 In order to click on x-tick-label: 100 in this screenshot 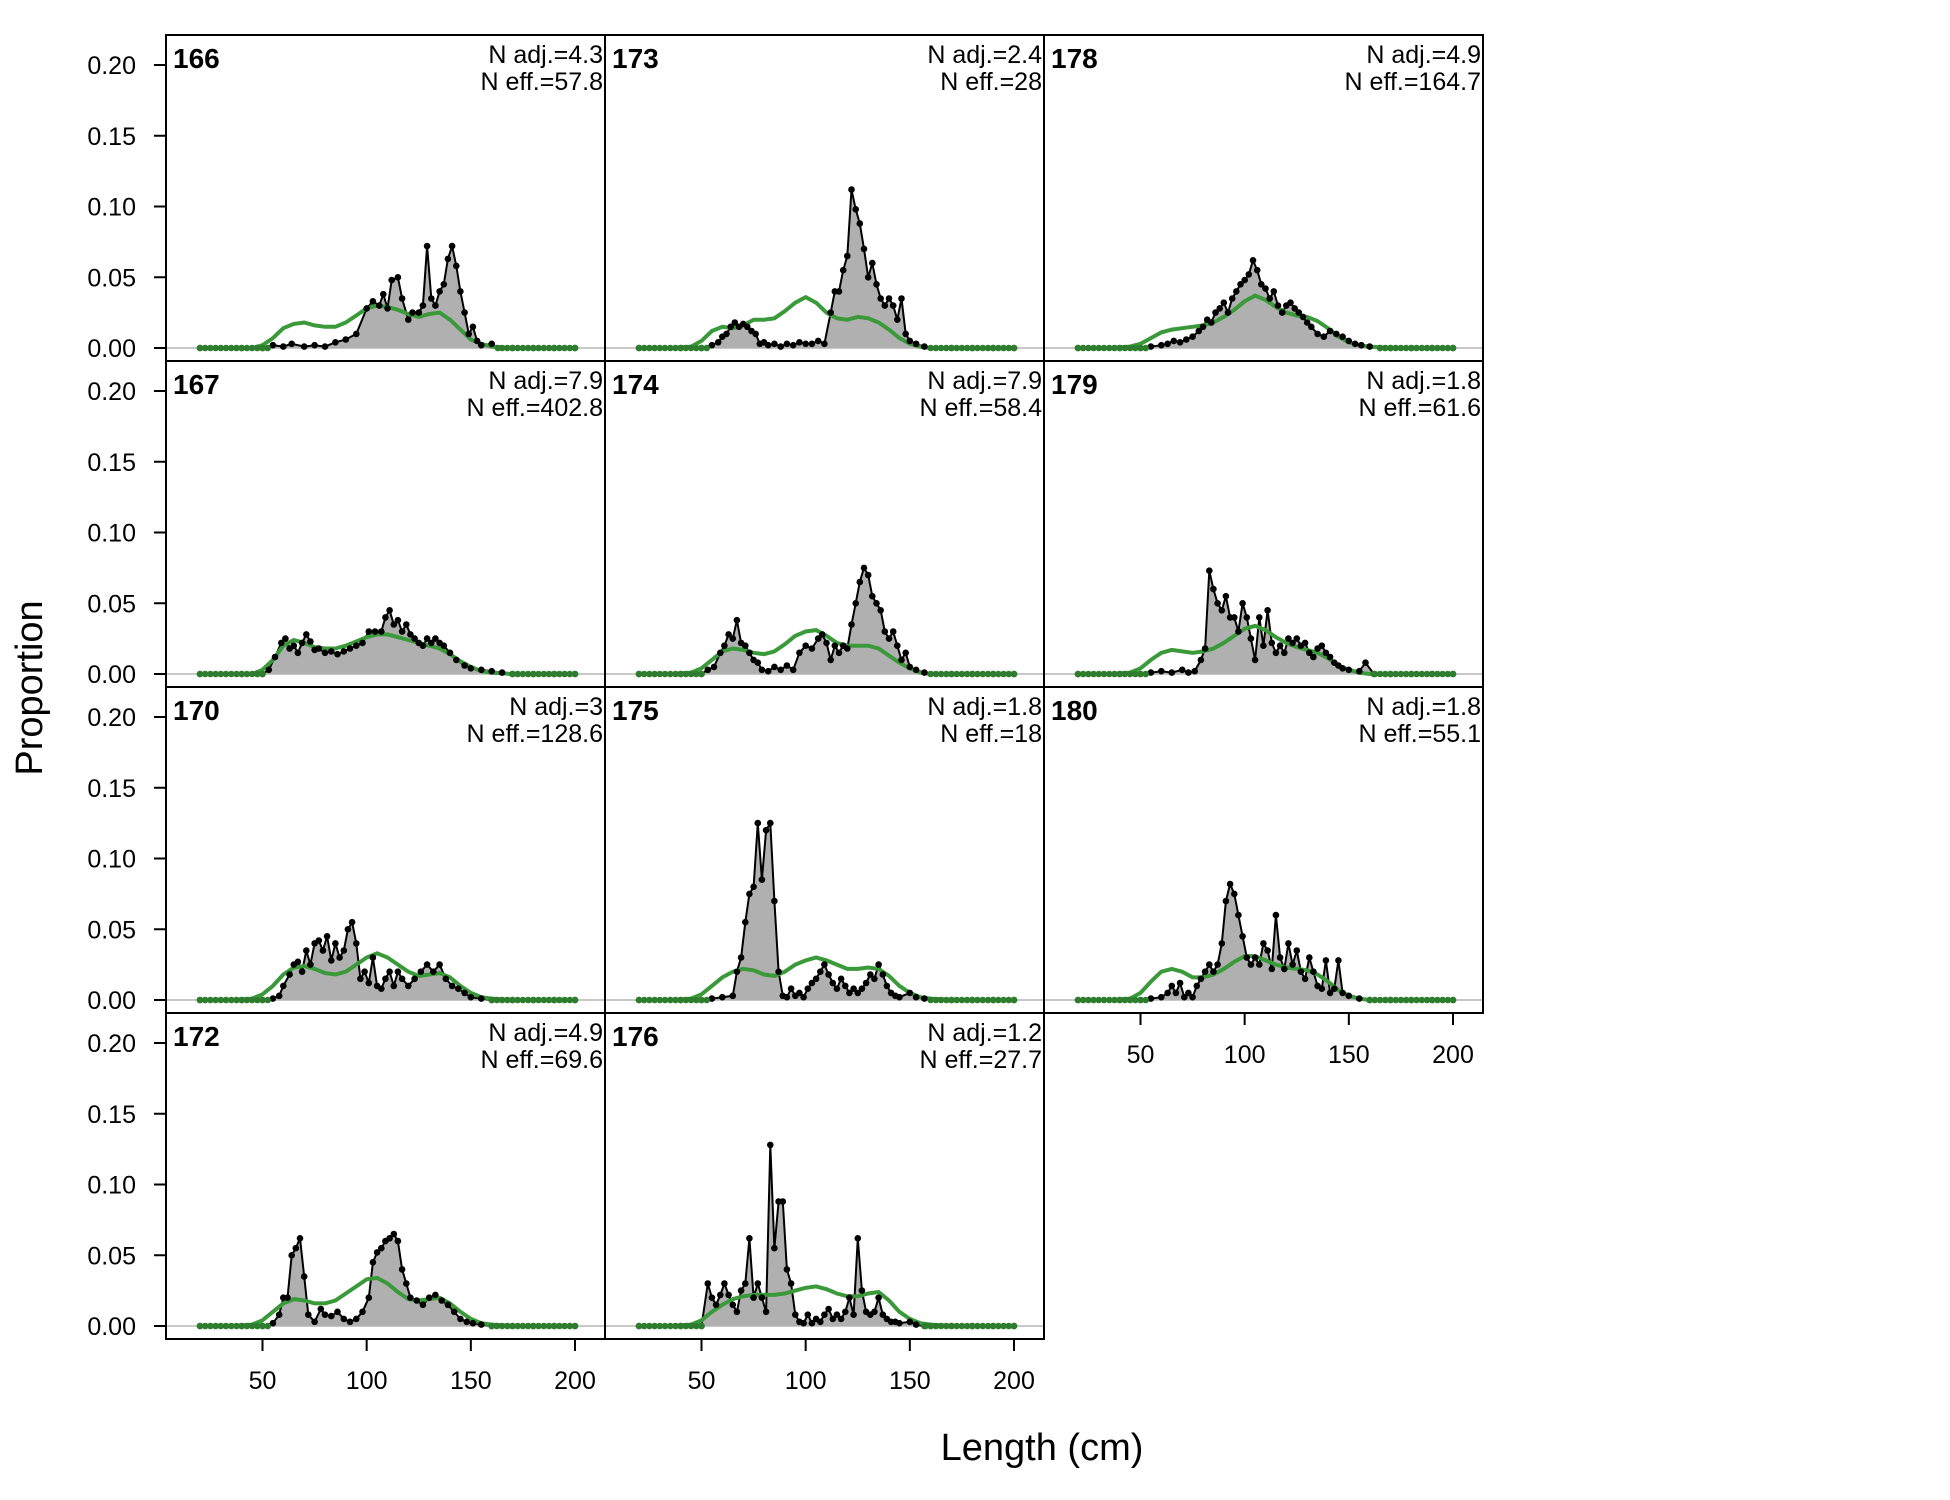, I will do `click(367, 1381)`.